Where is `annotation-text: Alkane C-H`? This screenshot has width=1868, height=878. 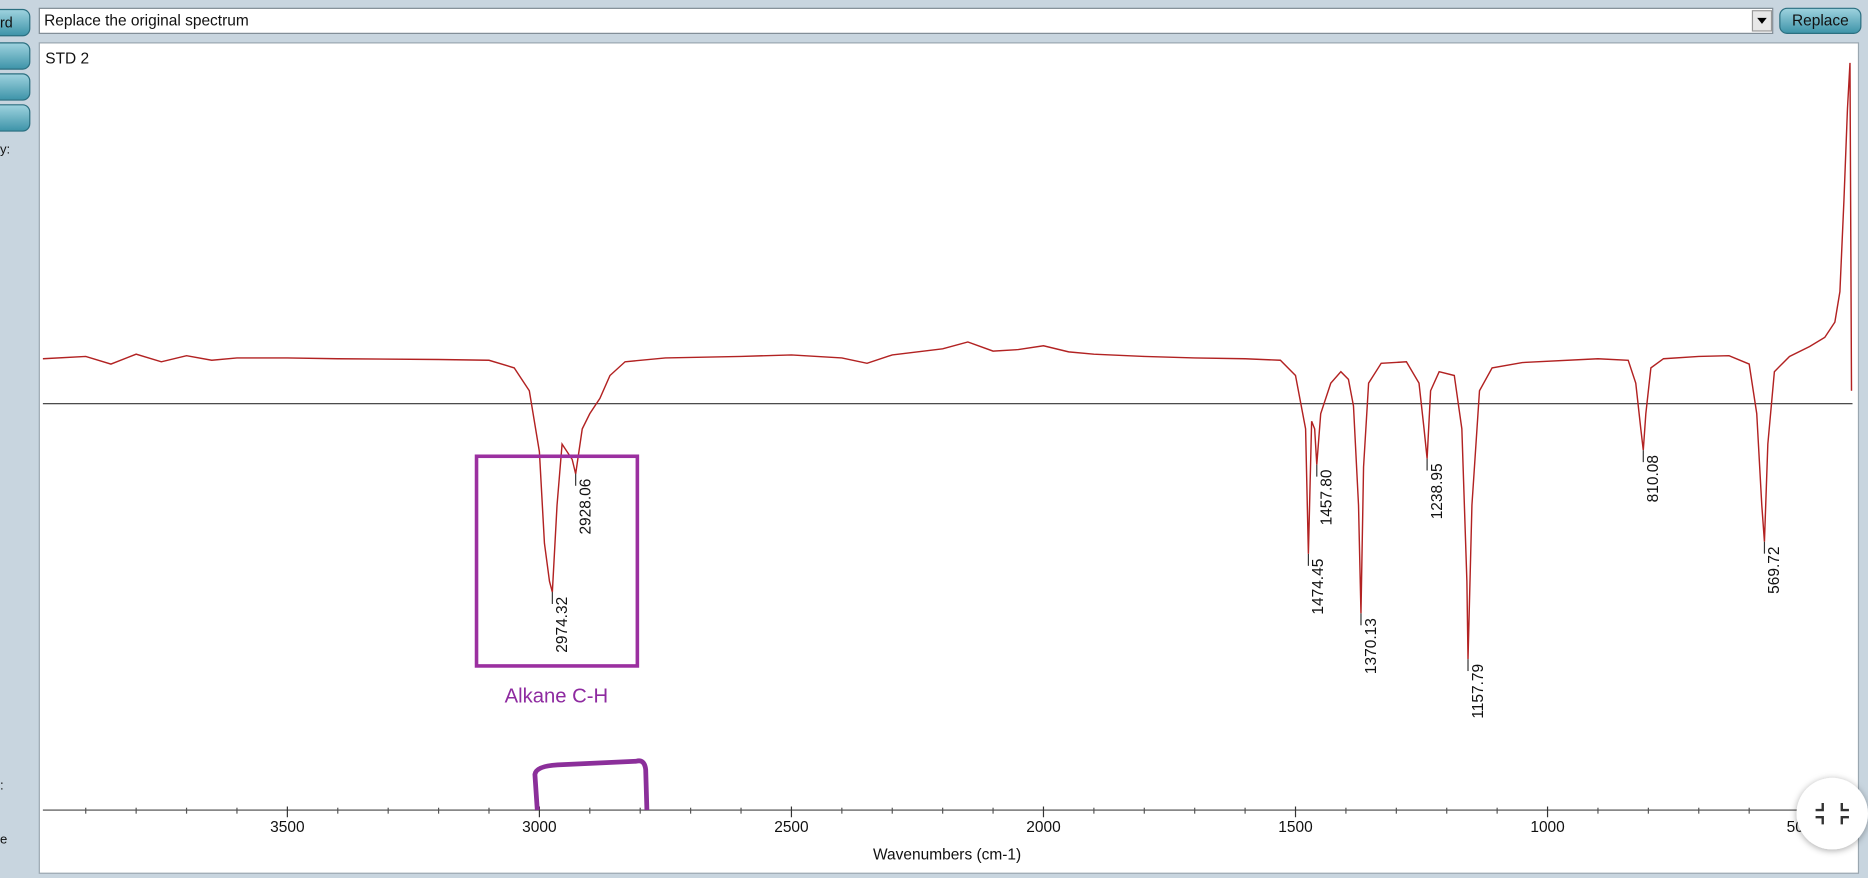
annotation-text: Alkane C-H is located at coordinates (557, 696).